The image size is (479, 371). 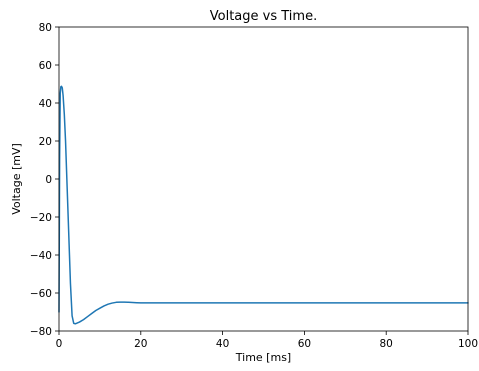 What do you see at coordinates (45, 66) in the screenshot?
I see `y-tick-label: 60` at bounding box center [45, 66].